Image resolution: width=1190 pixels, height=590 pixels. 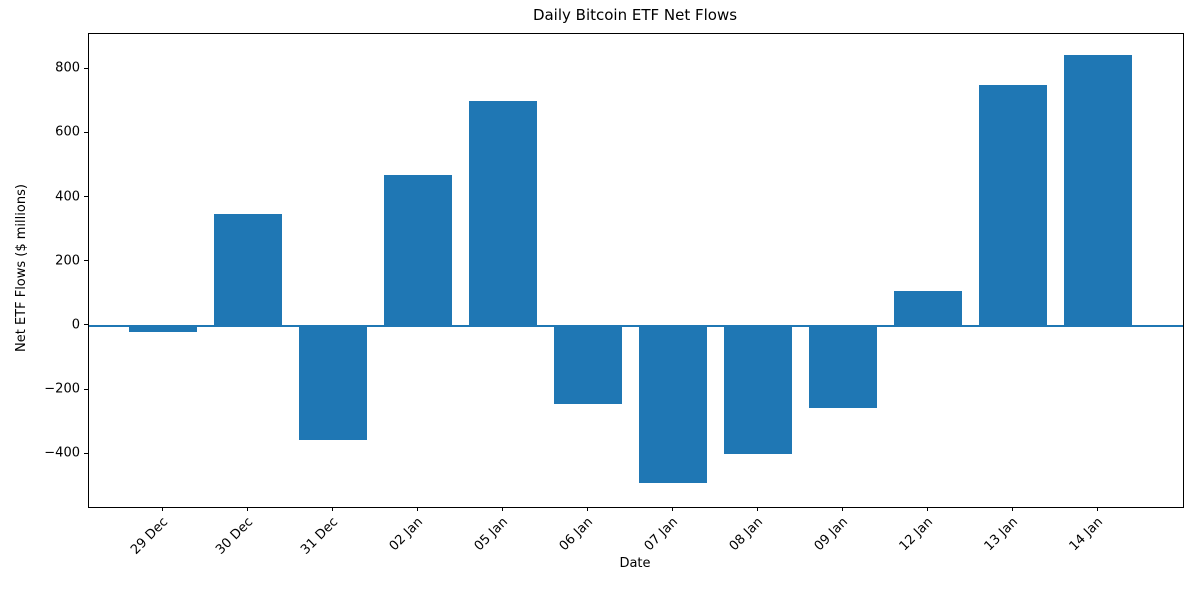 What do you see at coordinates (746, 534) in the screenshot?
I see `x-tick-label: 08 Jan` at bounding box center [746, 534].